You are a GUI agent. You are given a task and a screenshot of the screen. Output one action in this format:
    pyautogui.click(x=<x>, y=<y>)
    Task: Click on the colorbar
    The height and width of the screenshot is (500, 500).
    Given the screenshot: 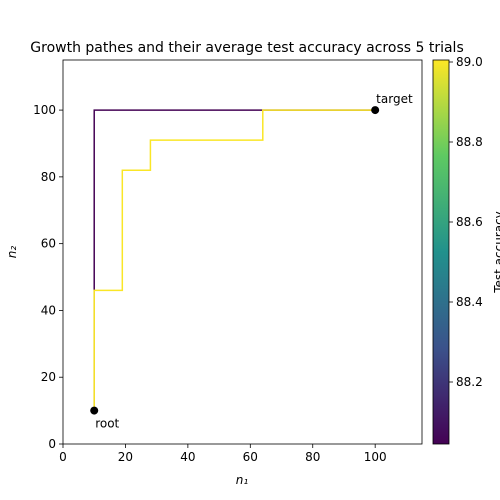 What is the action you would take?
    pyautogui.click(x=441, y=252)
    